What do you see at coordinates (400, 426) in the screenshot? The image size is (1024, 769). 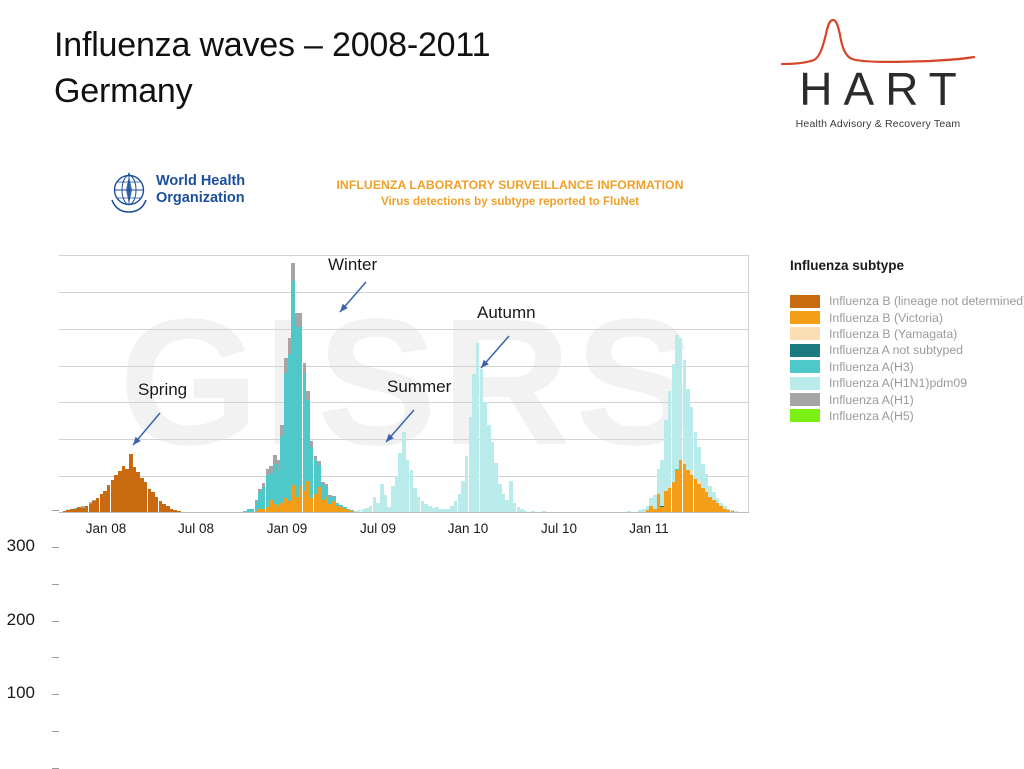 I see `annotation-arrow-summer` at bounding box center [400, 426].